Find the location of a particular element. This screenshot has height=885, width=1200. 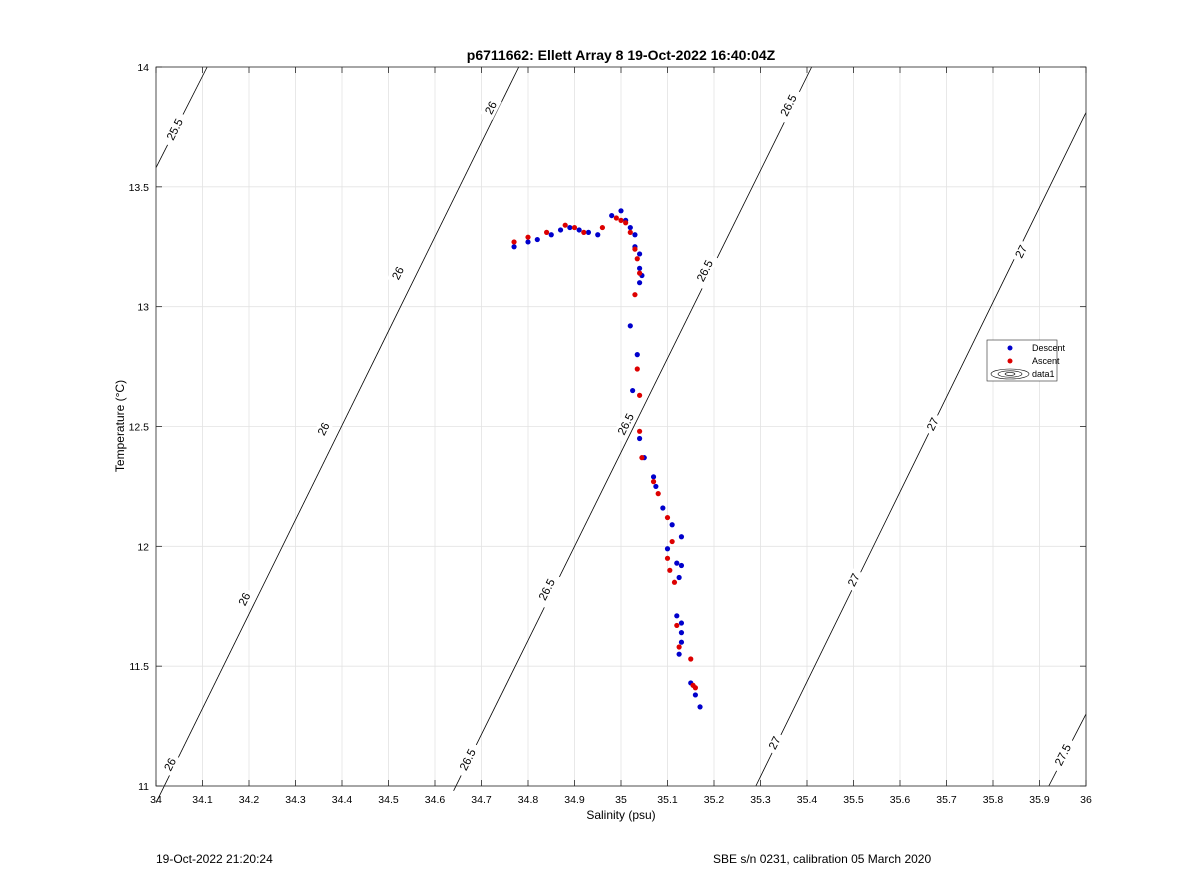

x-tick-label: 34.8 is located at coordinates (528, 800).